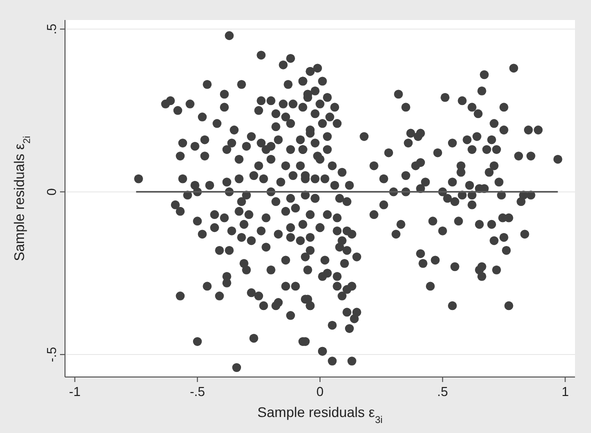  Describe the element at coordinates (442, 391) in the screenshot. I see `x-tick-label: .5` at that location.